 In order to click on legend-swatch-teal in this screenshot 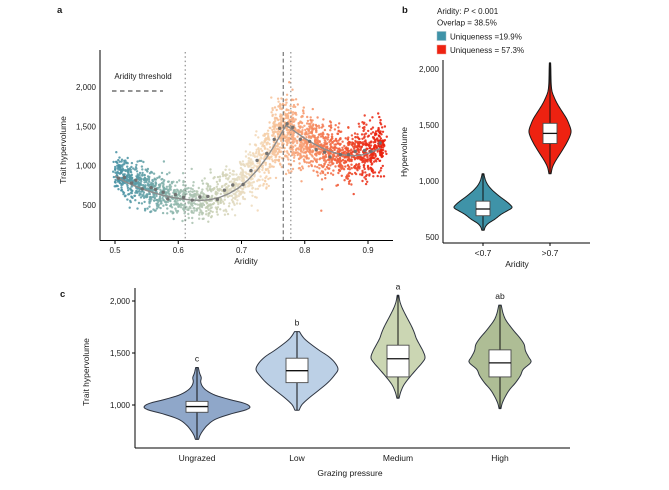, I will do `click(441, 36)`.